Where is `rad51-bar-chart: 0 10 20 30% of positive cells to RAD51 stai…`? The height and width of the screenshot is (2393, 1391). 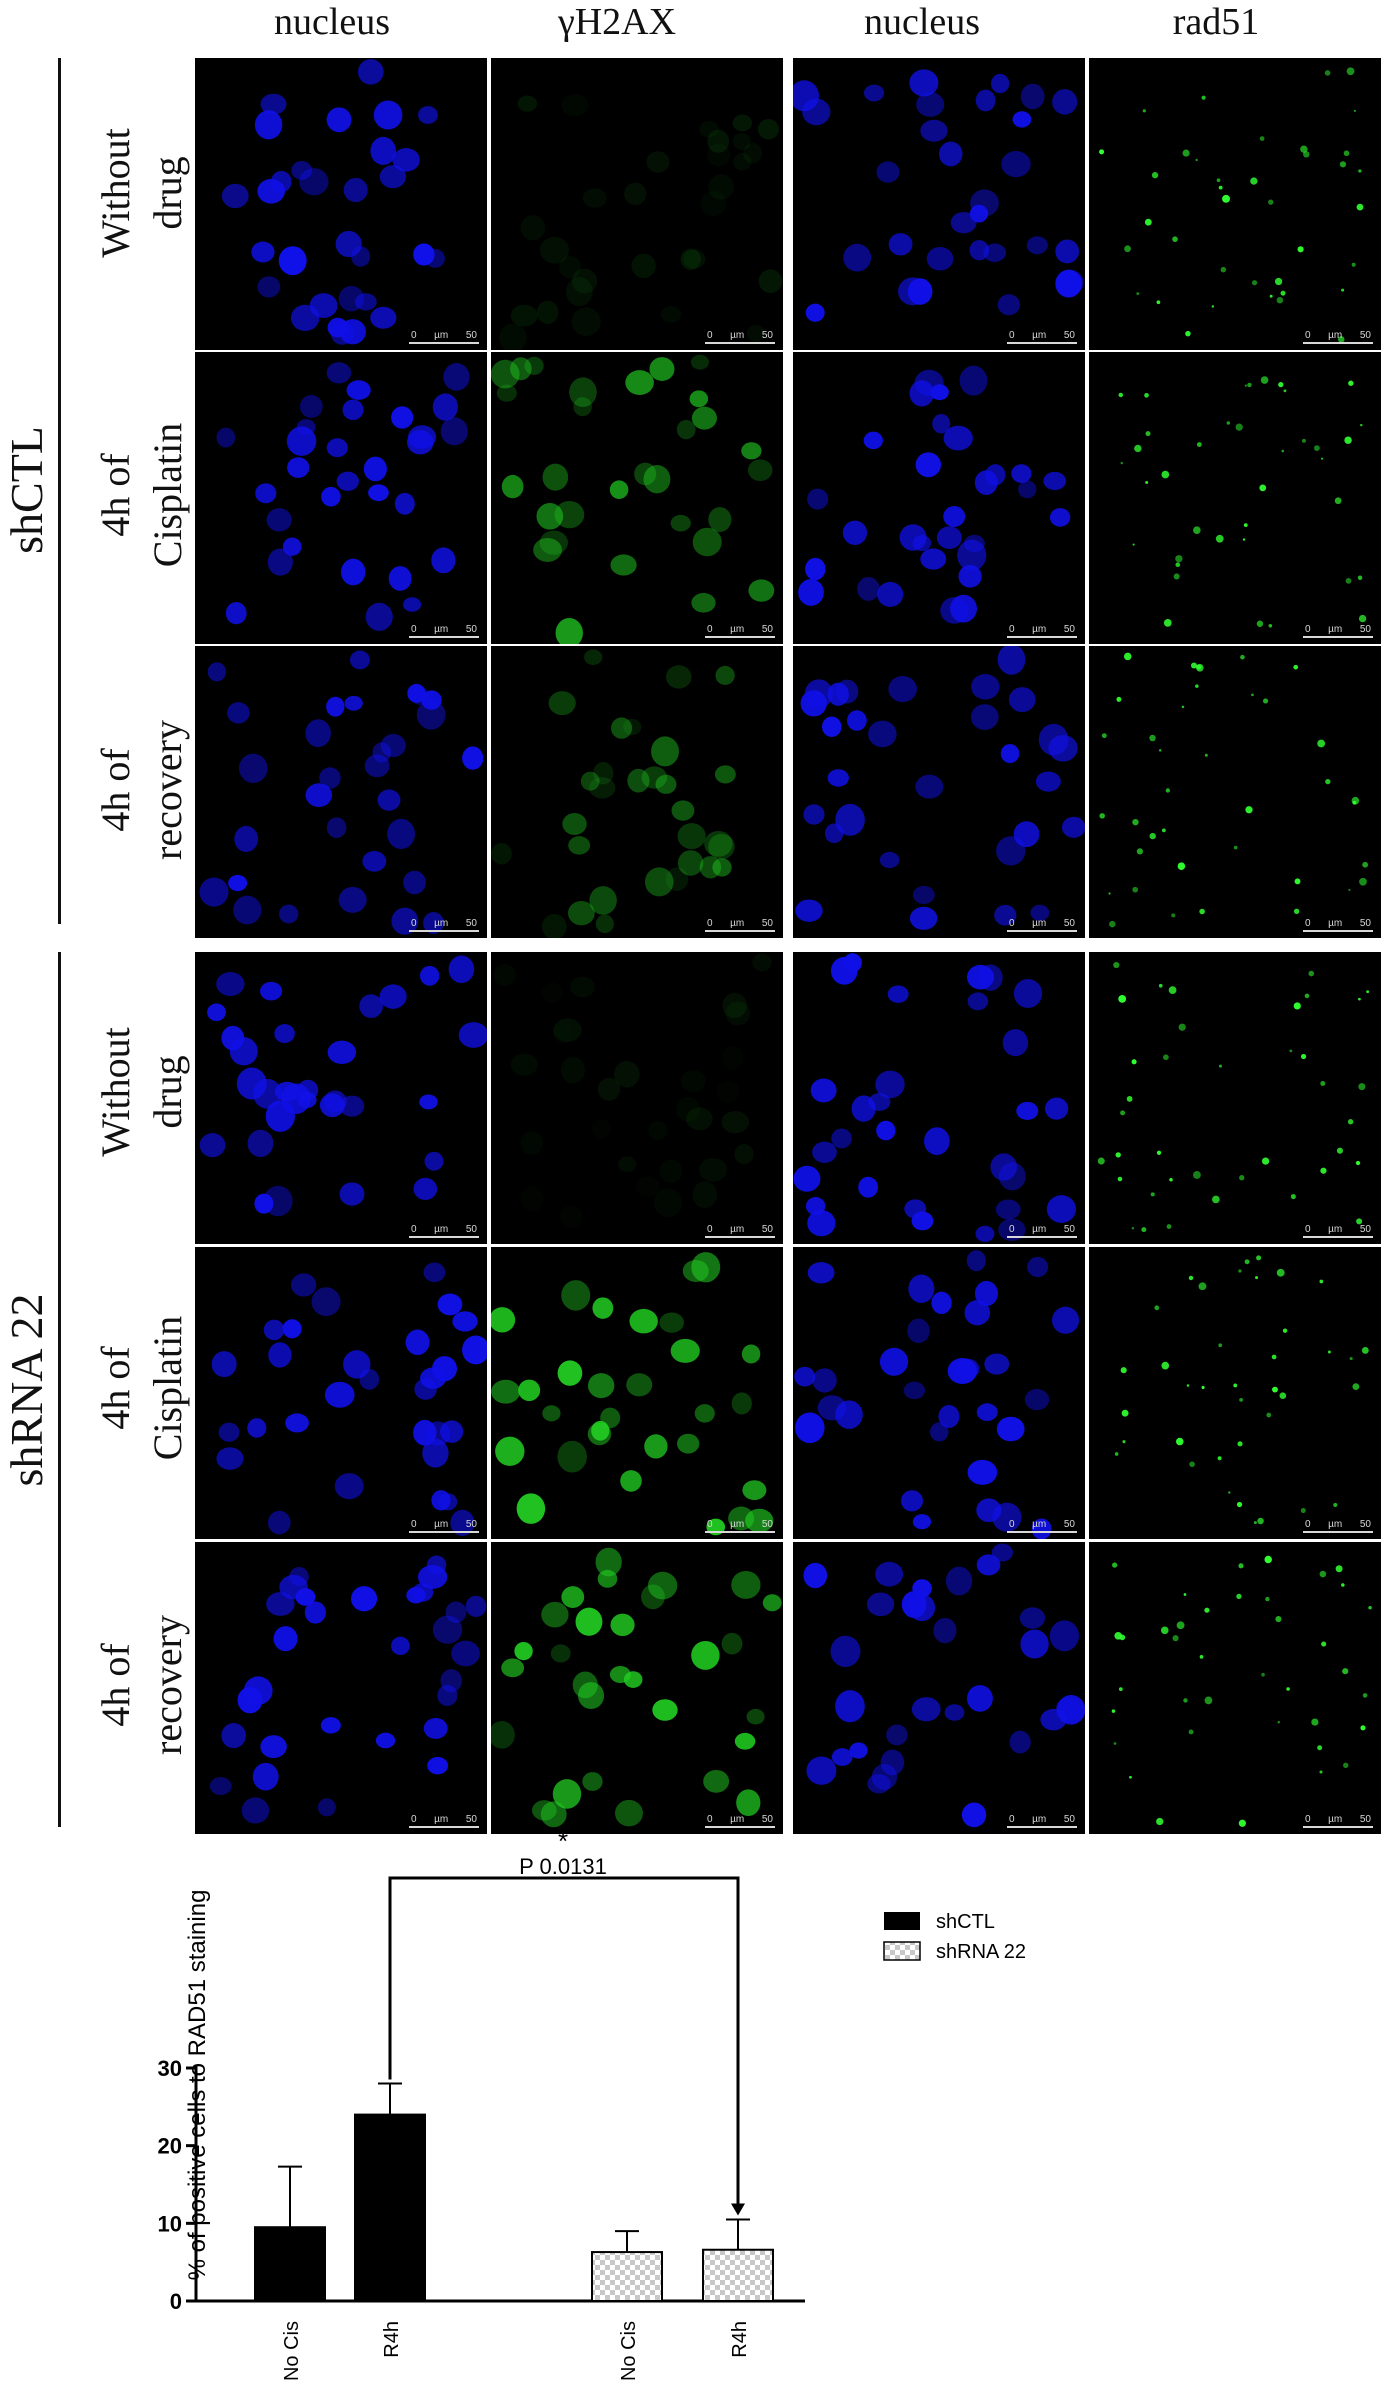
rad51-bar-chart: 0 10 20 30% of positive cells to RAD51 stai… is located at coordinates (592, 2105).